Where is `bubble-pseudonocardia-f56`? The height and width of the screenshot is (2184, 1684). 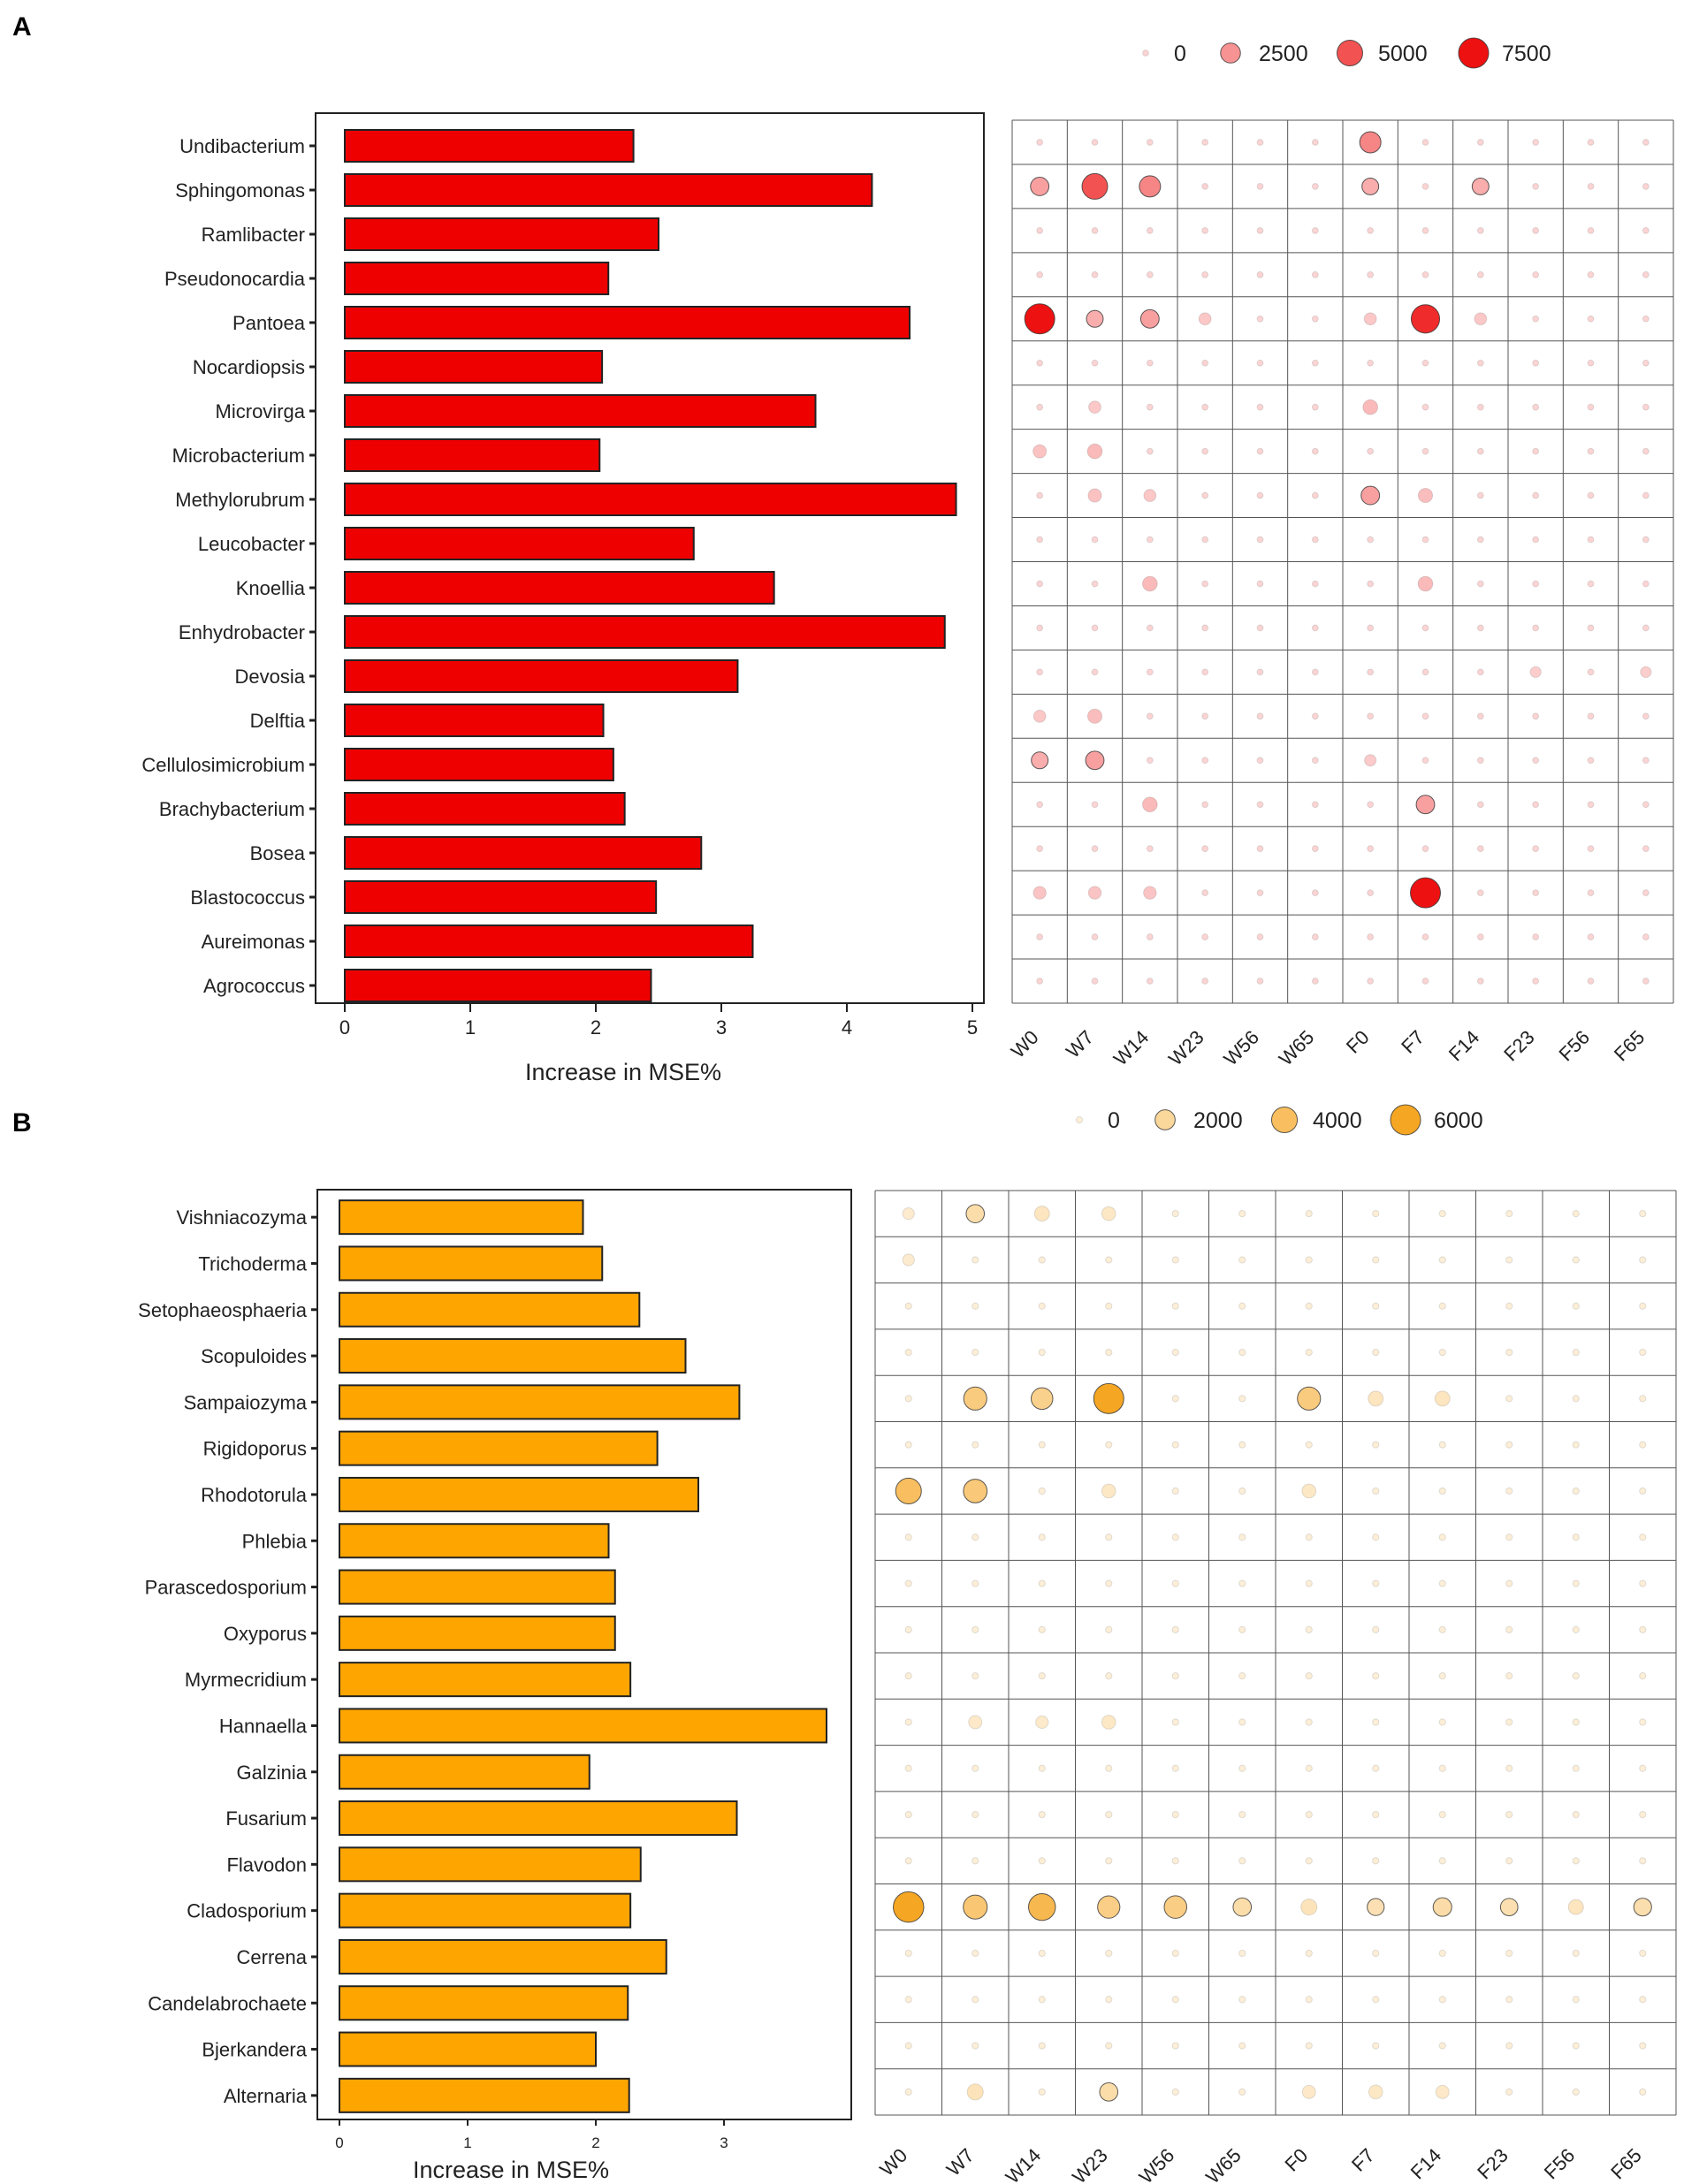
bubble-pseudonocardia-f56 is located at coordinates (1591, 274).